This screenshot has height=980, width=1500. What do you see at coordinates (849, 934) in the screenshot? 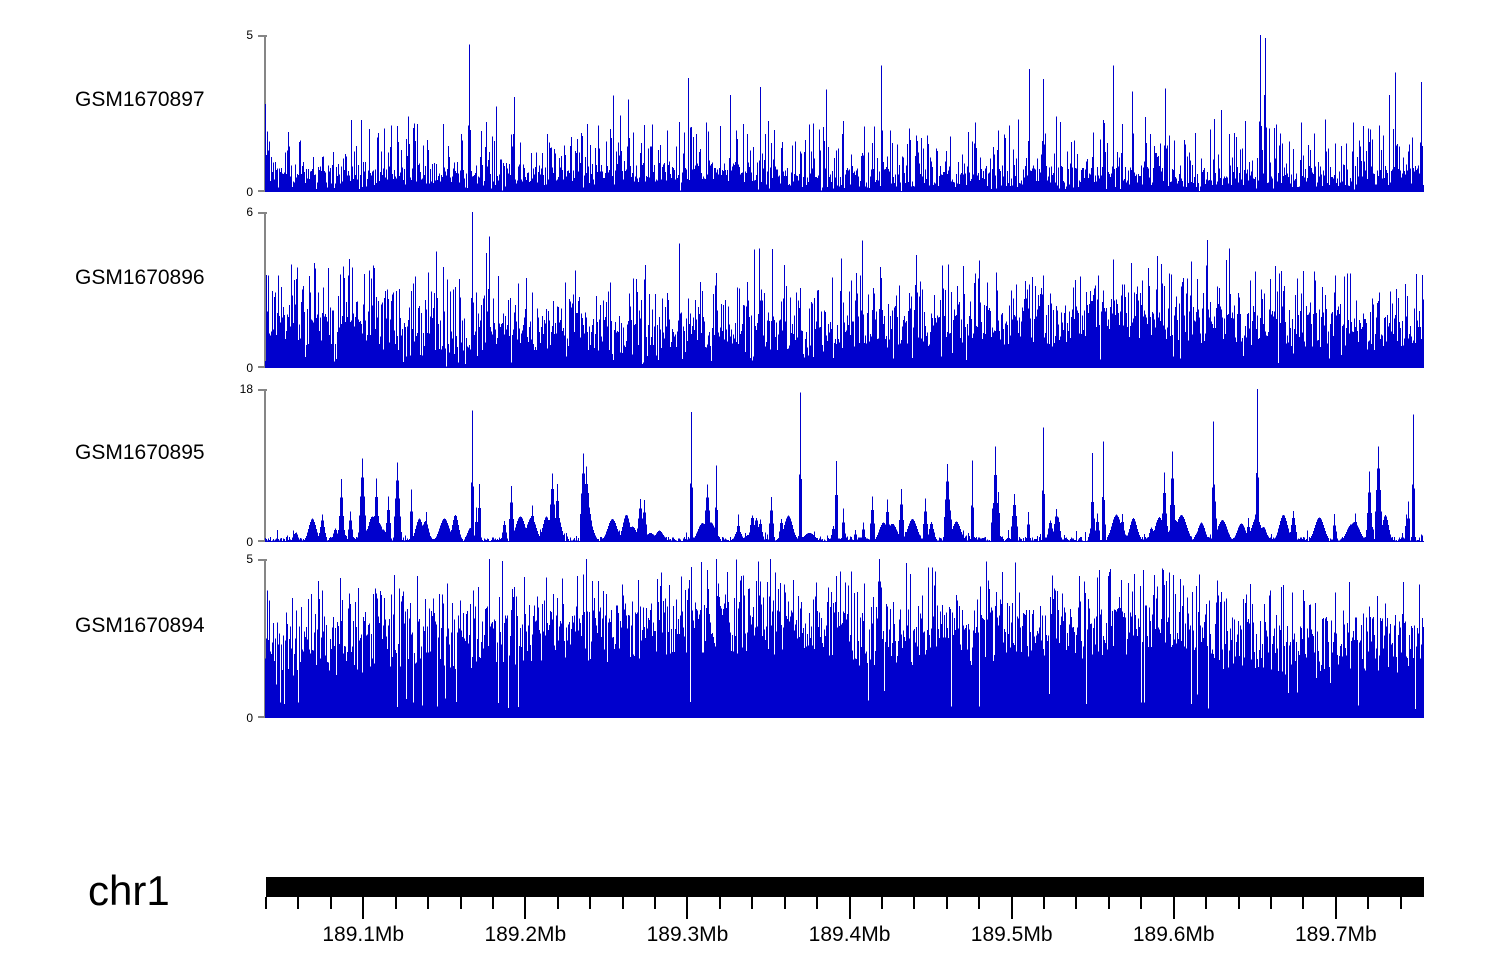
I see `ruler-label: 189.4Mb` at bounding box center [849, 934].